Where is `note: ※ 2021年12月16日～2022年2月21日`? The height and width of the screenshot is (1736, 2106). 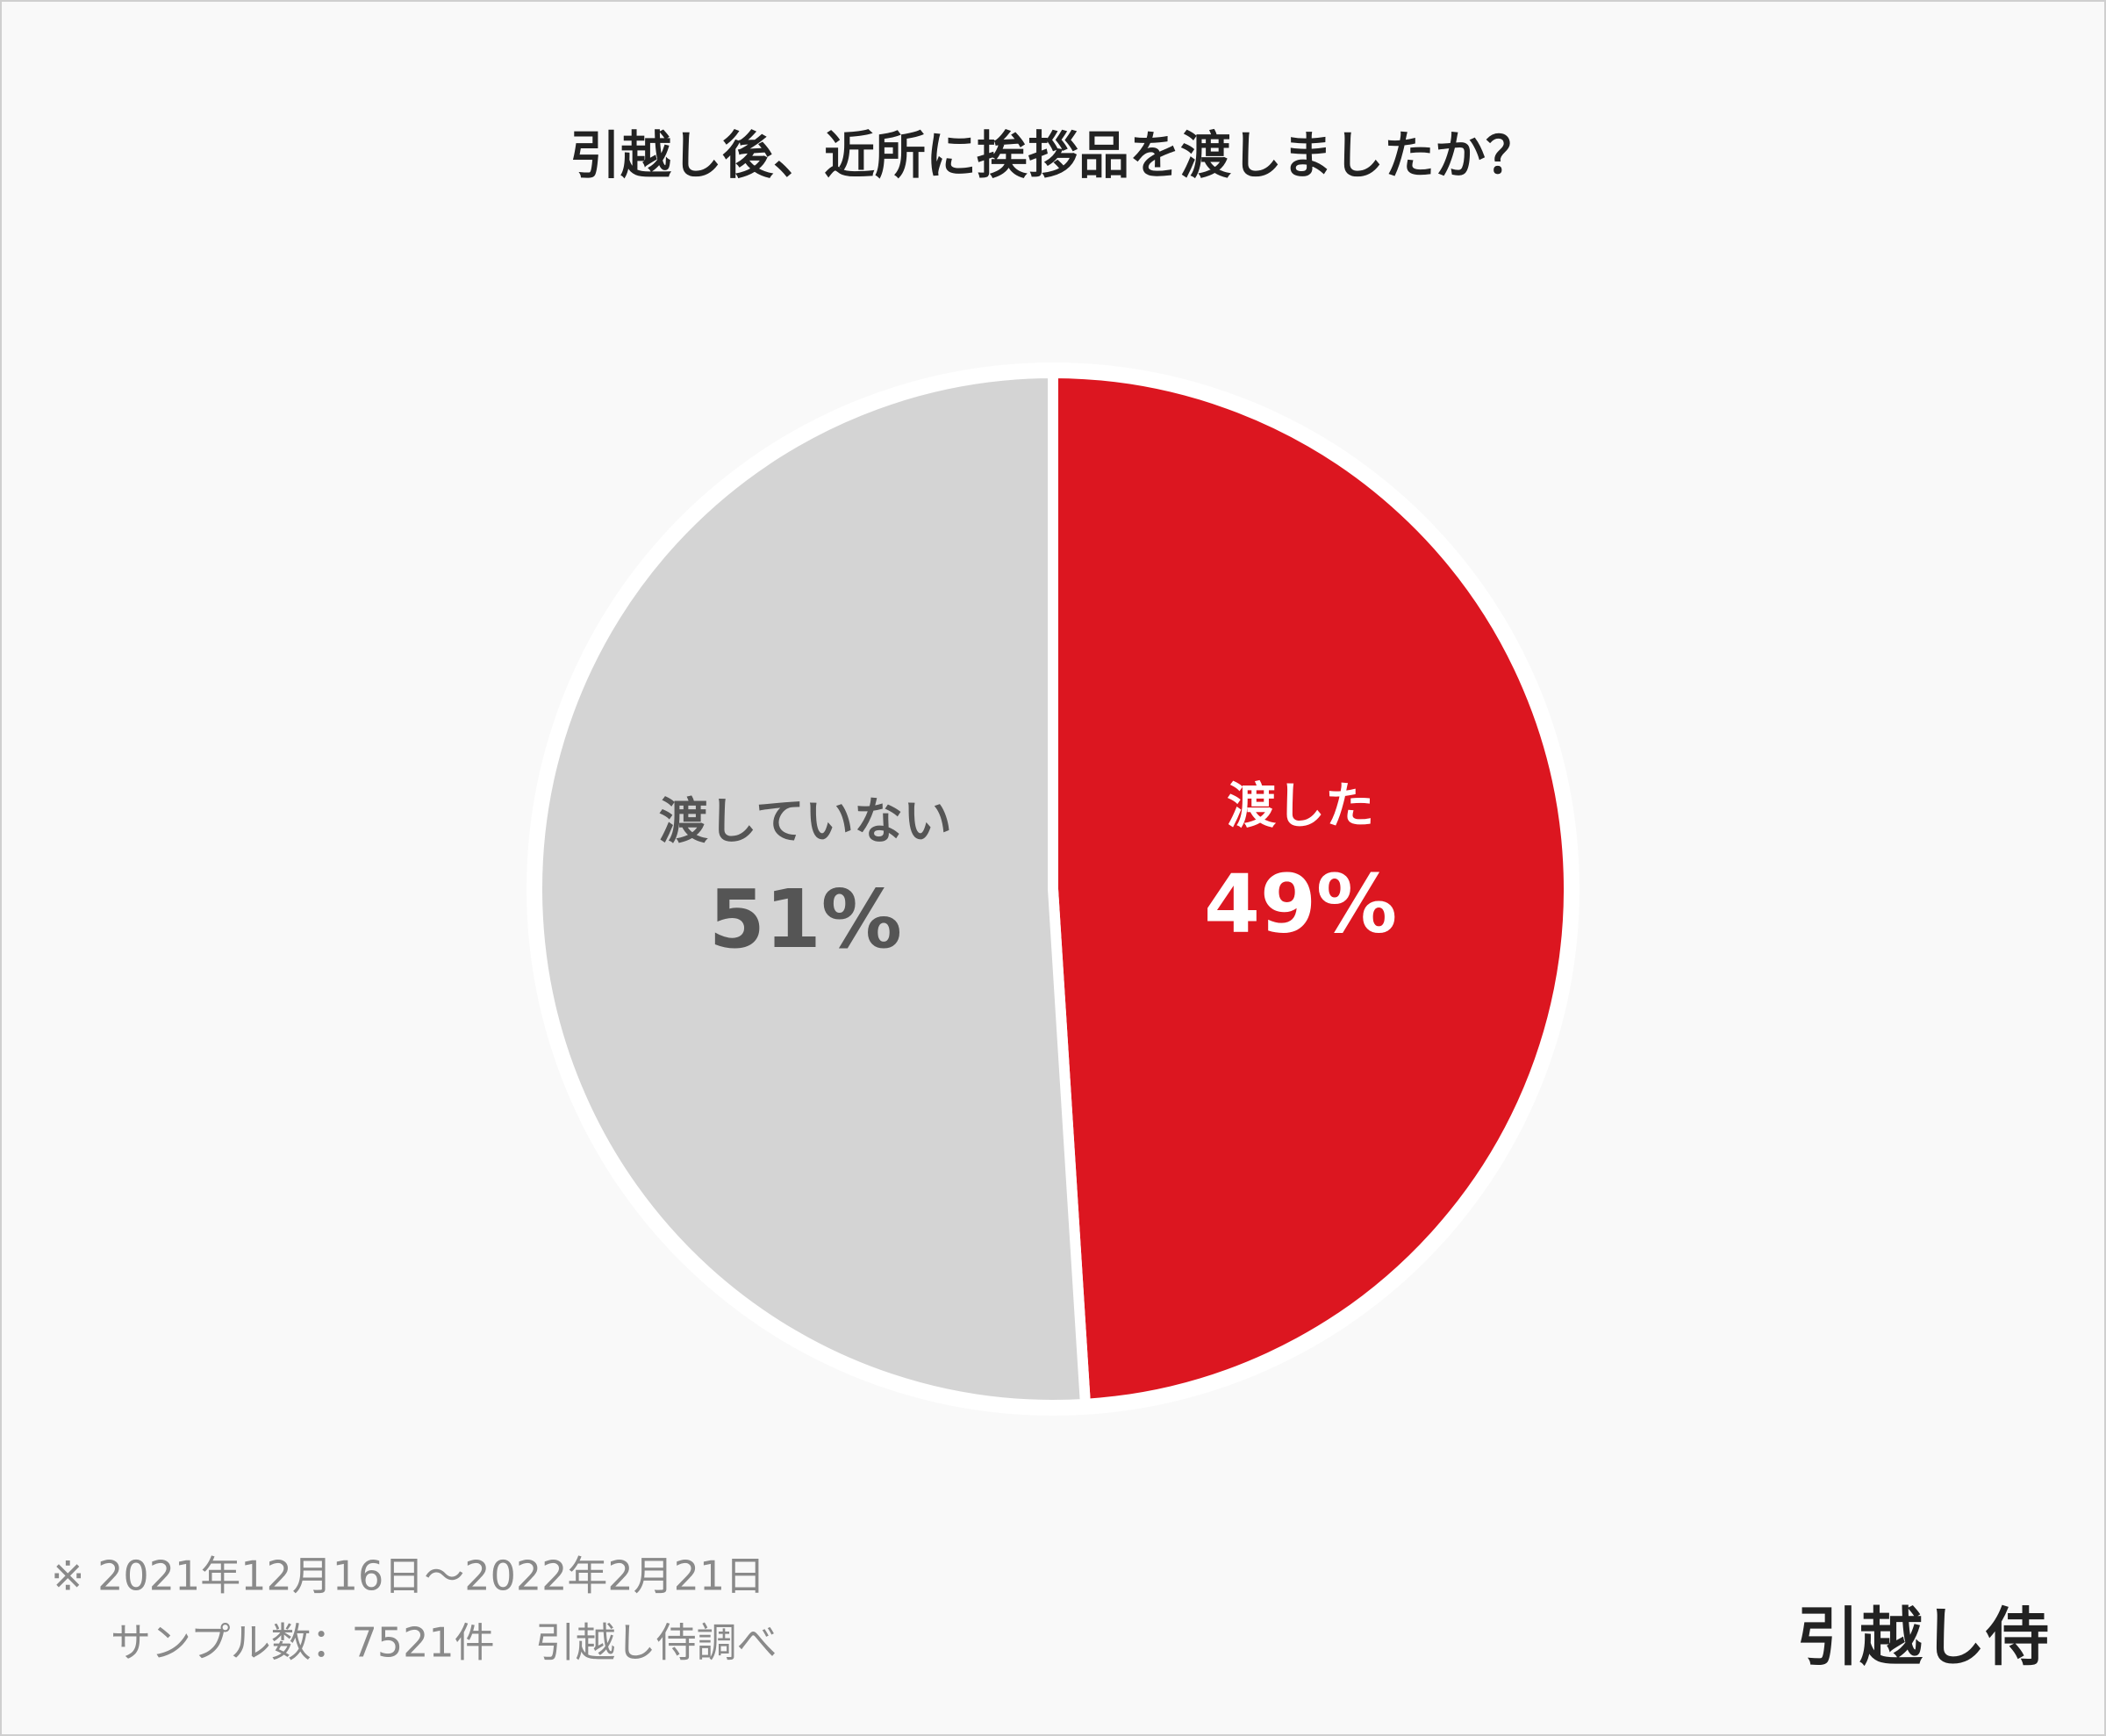 note: ※ 2021年12月16日～2022年2月21日 is located at coordinates (408, 1576).